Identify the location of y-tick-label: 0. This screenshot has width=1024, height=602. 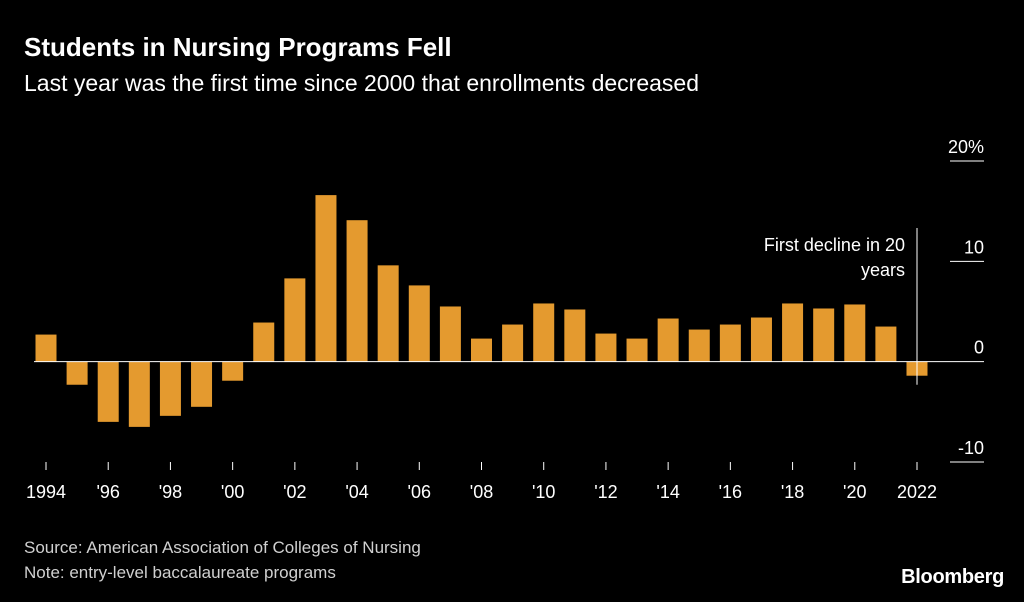
(979, 348).